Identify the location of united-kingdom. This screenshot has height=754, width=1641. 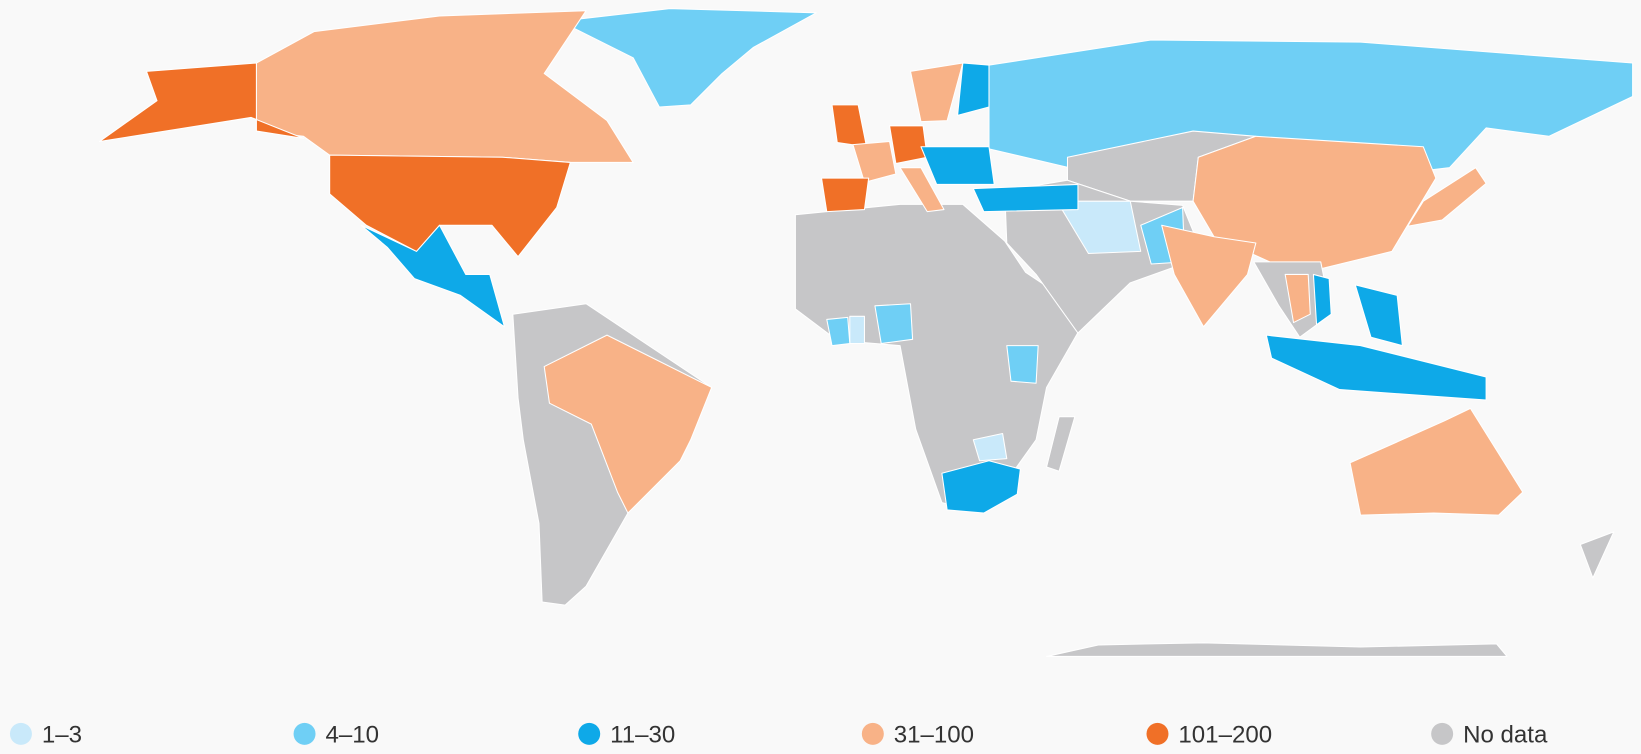
(849, 126).